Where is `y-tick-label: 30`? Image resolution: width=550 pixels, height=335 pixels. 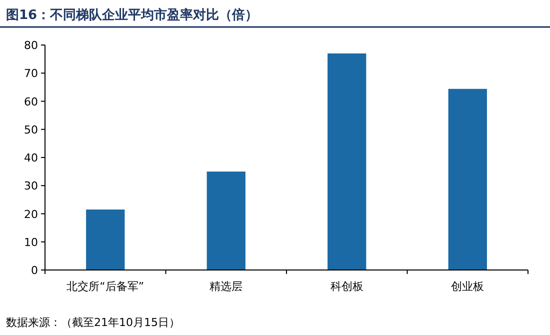
y-tick-label: 30 is located at coordinates (31, 186).